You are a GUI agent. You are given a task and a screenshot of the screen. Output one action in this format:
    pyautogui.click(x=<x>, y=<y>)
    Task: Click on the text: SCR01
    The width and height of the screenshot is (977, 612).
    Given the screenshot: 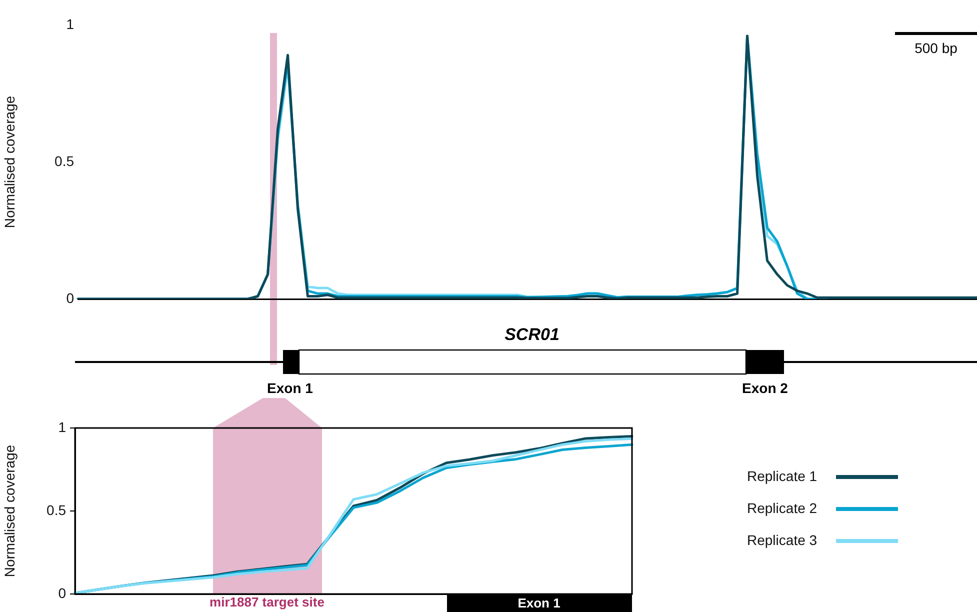 What is the action you would take?
    pyautogui.click(x=532, y=335)
    